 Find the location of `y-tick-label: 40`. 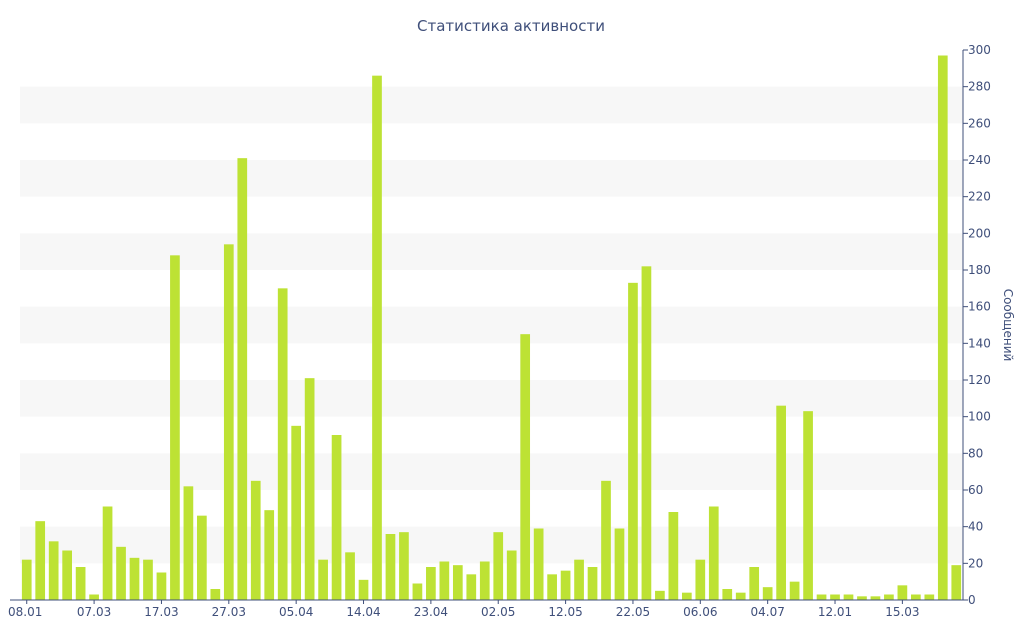

y-tick-label: 40 is located at coordinates (975, 527).